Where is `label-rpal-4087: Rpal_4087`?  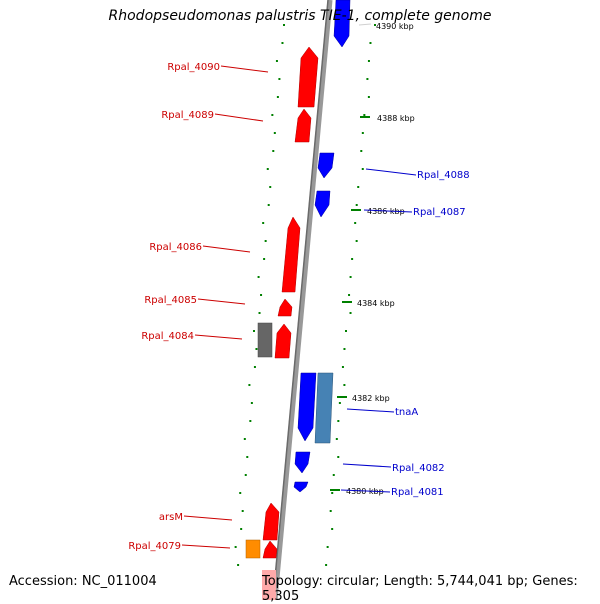 label-rpal-4087: Rpal_4087 is located at coordinates (439, 212).